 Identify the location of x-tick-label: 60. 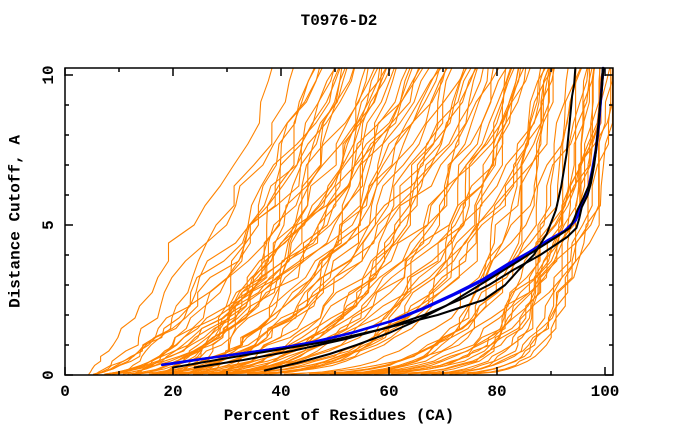
(388, 392).